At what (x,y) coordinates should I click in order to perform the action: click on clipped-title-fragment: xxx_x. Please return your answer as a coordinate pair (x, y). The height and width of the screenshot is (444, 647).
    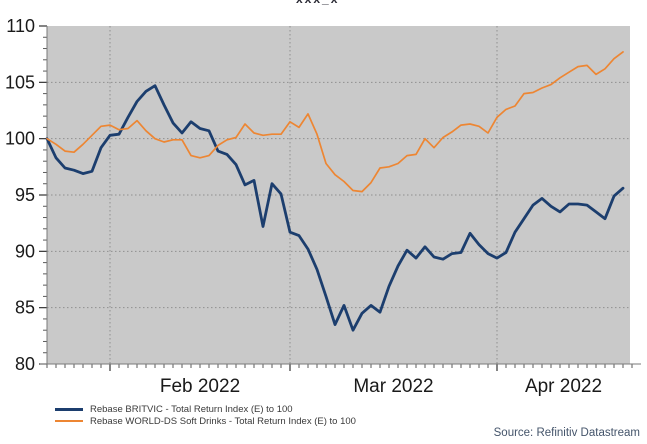
    Looking at the image, I should click on (336, 2).